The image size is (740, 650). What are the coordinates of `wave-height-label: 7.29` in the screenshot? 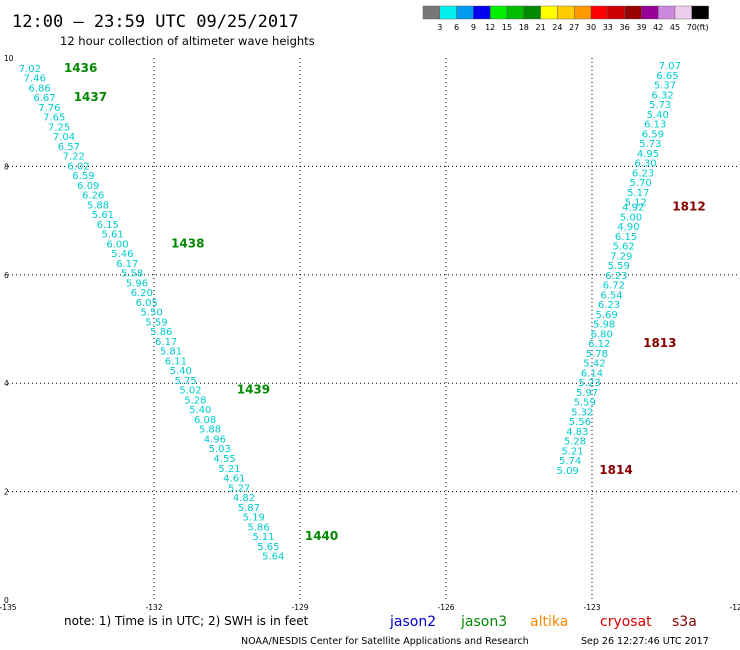 It's located at (621, 256).